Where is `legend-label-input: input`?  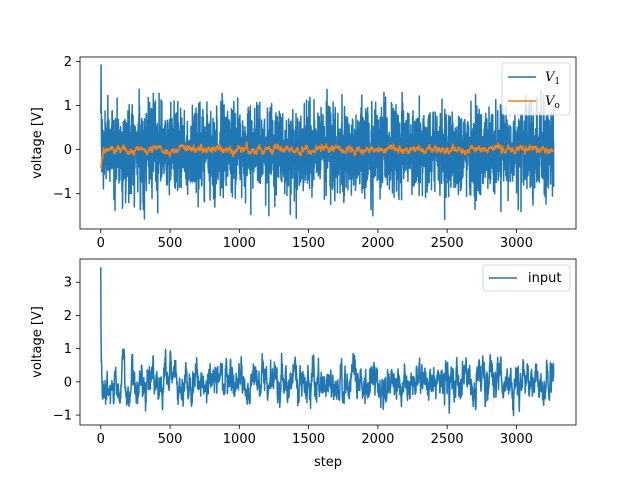
legend-label-input: input is located at coordinates (544, 278).